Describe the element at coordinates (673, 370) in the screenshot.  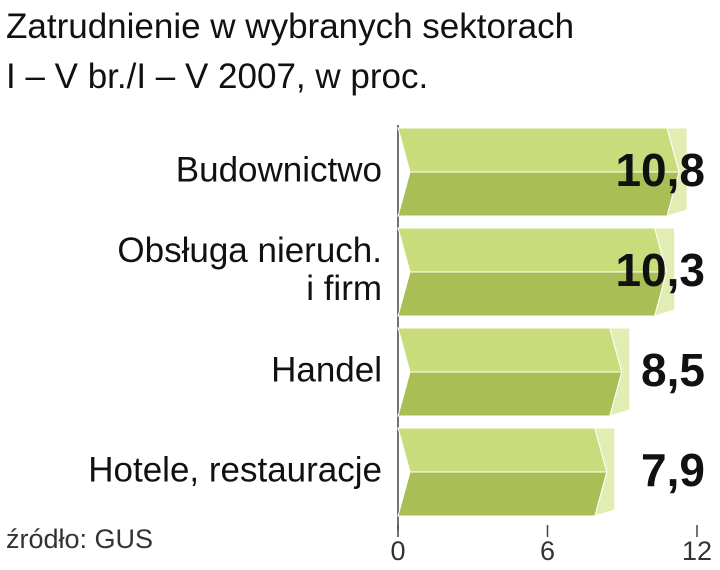
I see `value-label: 8,5` at that location.